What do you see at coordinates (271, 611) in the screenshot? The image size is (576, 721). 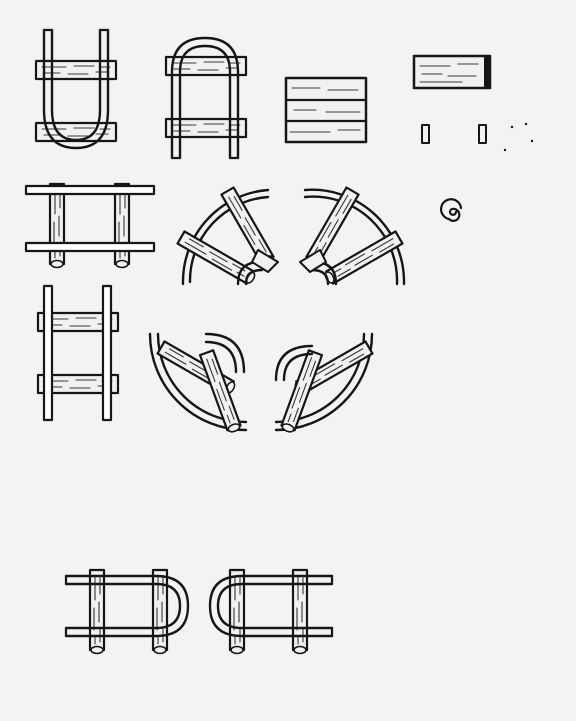 I see `ladder-end-left-curve` at bounding box center [271, 611].